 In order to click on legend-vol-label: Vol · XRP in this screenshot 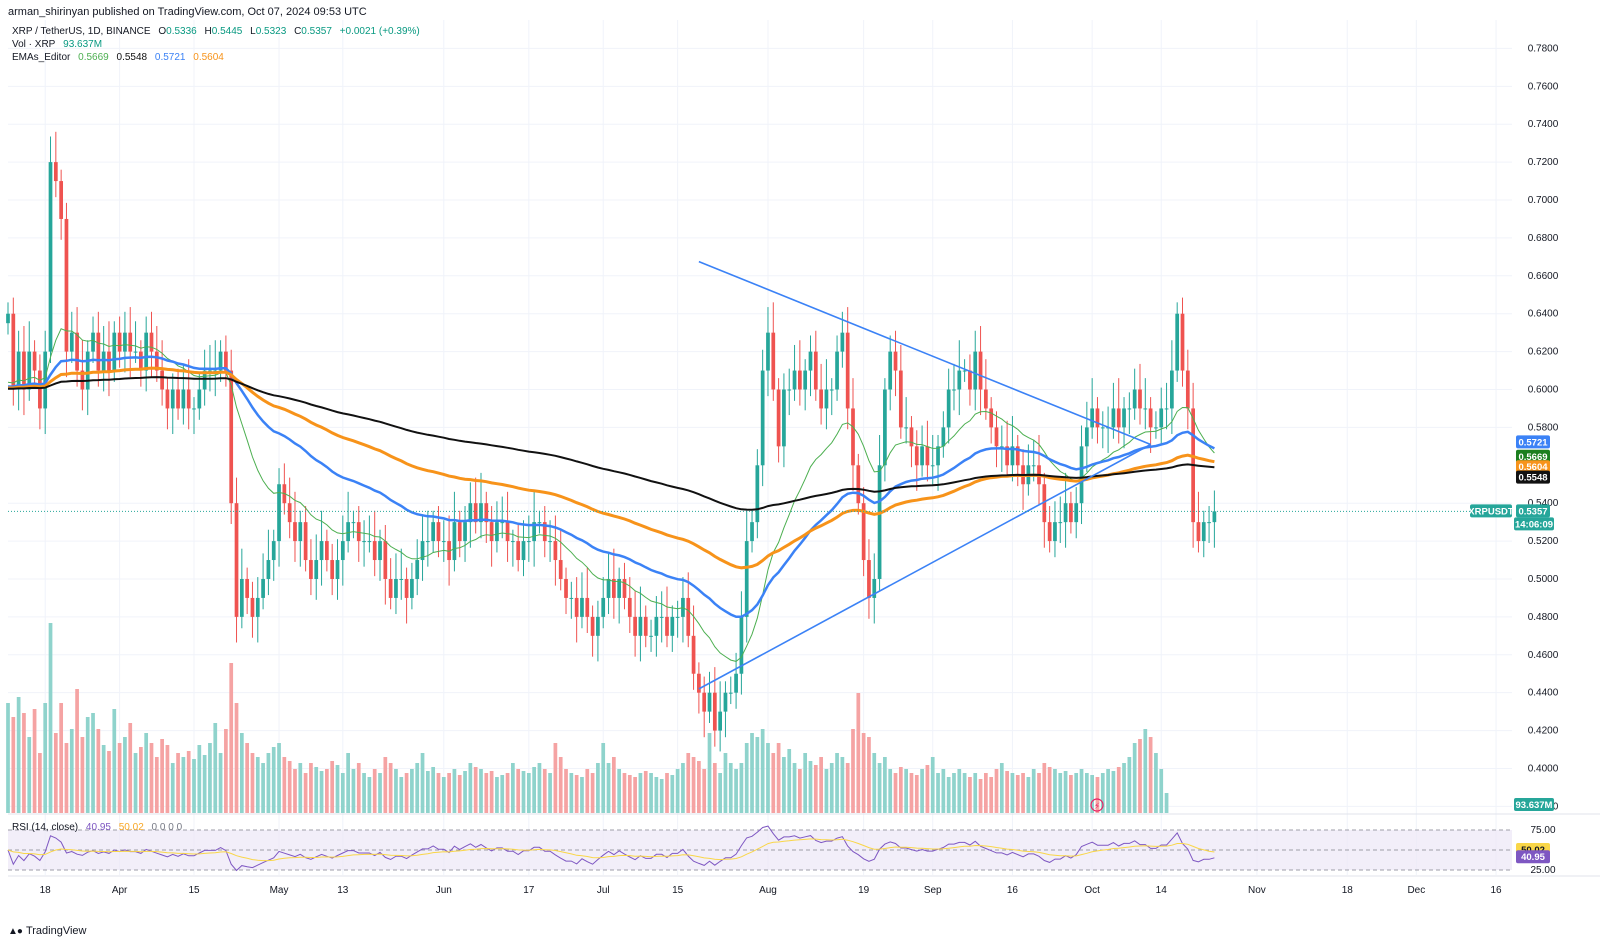, I will do `click(34, 44)`.